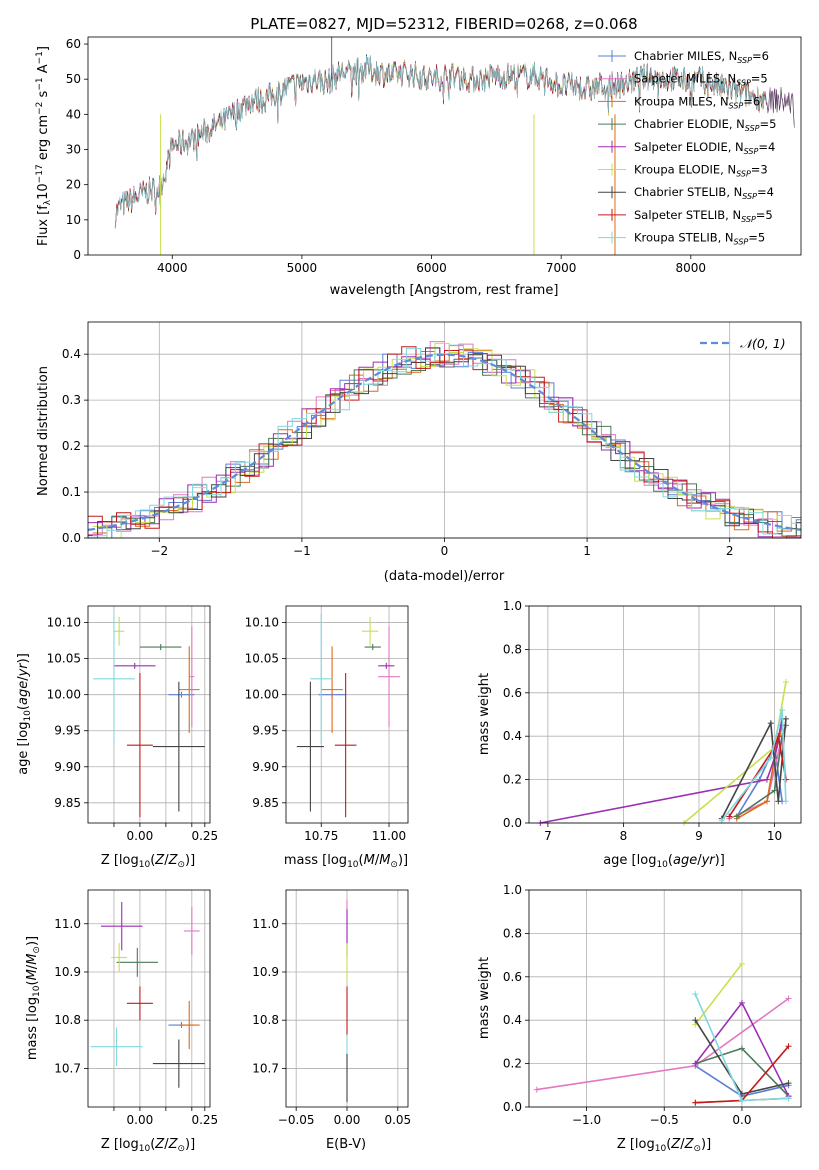 This screenshot has width=819, height=1170. I want to click on residual-xtick-label: −2, so click(159, 551).